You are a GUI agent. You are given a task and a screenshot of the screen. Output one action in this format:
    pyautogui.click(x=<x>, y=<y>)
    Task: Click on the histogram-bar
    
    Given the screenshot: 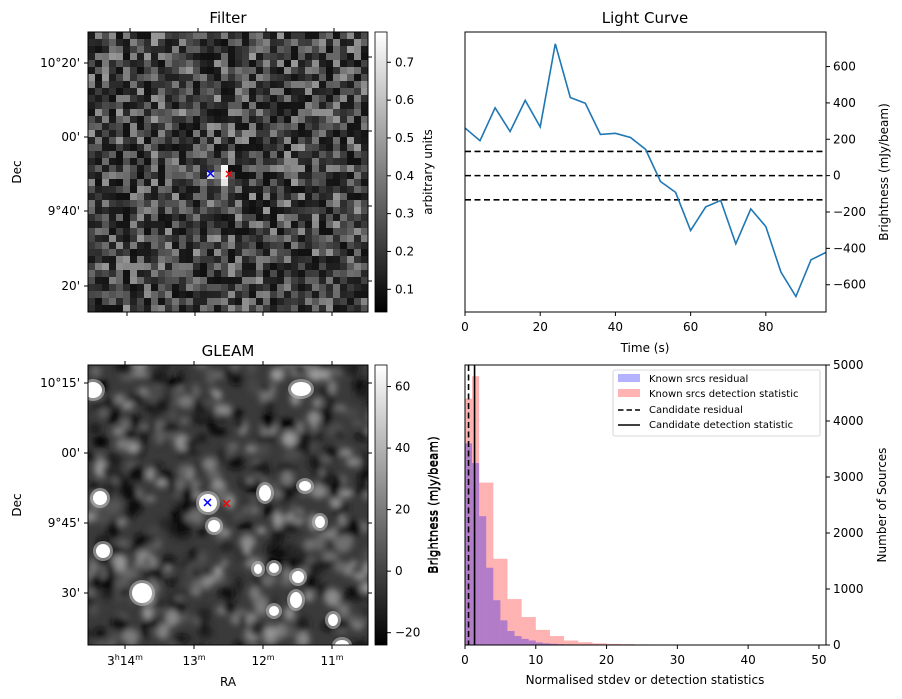 What is the action you would take?
    pyautogui.click(x=504, y=601)
    